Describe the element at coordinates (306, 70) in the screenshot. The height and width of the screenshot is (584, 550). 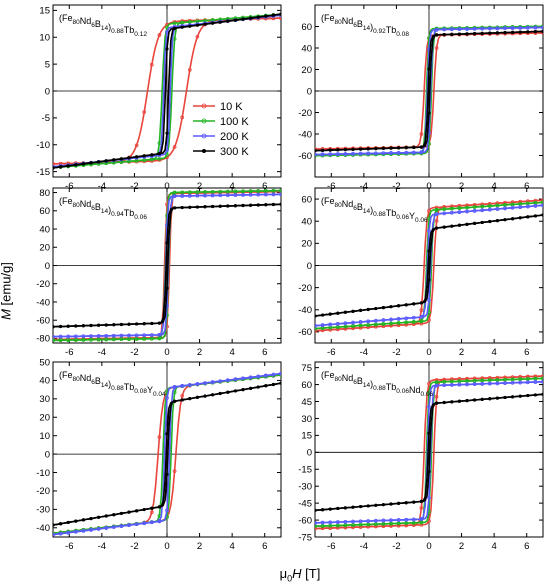
I see `y-tick-label: 20` at that location.